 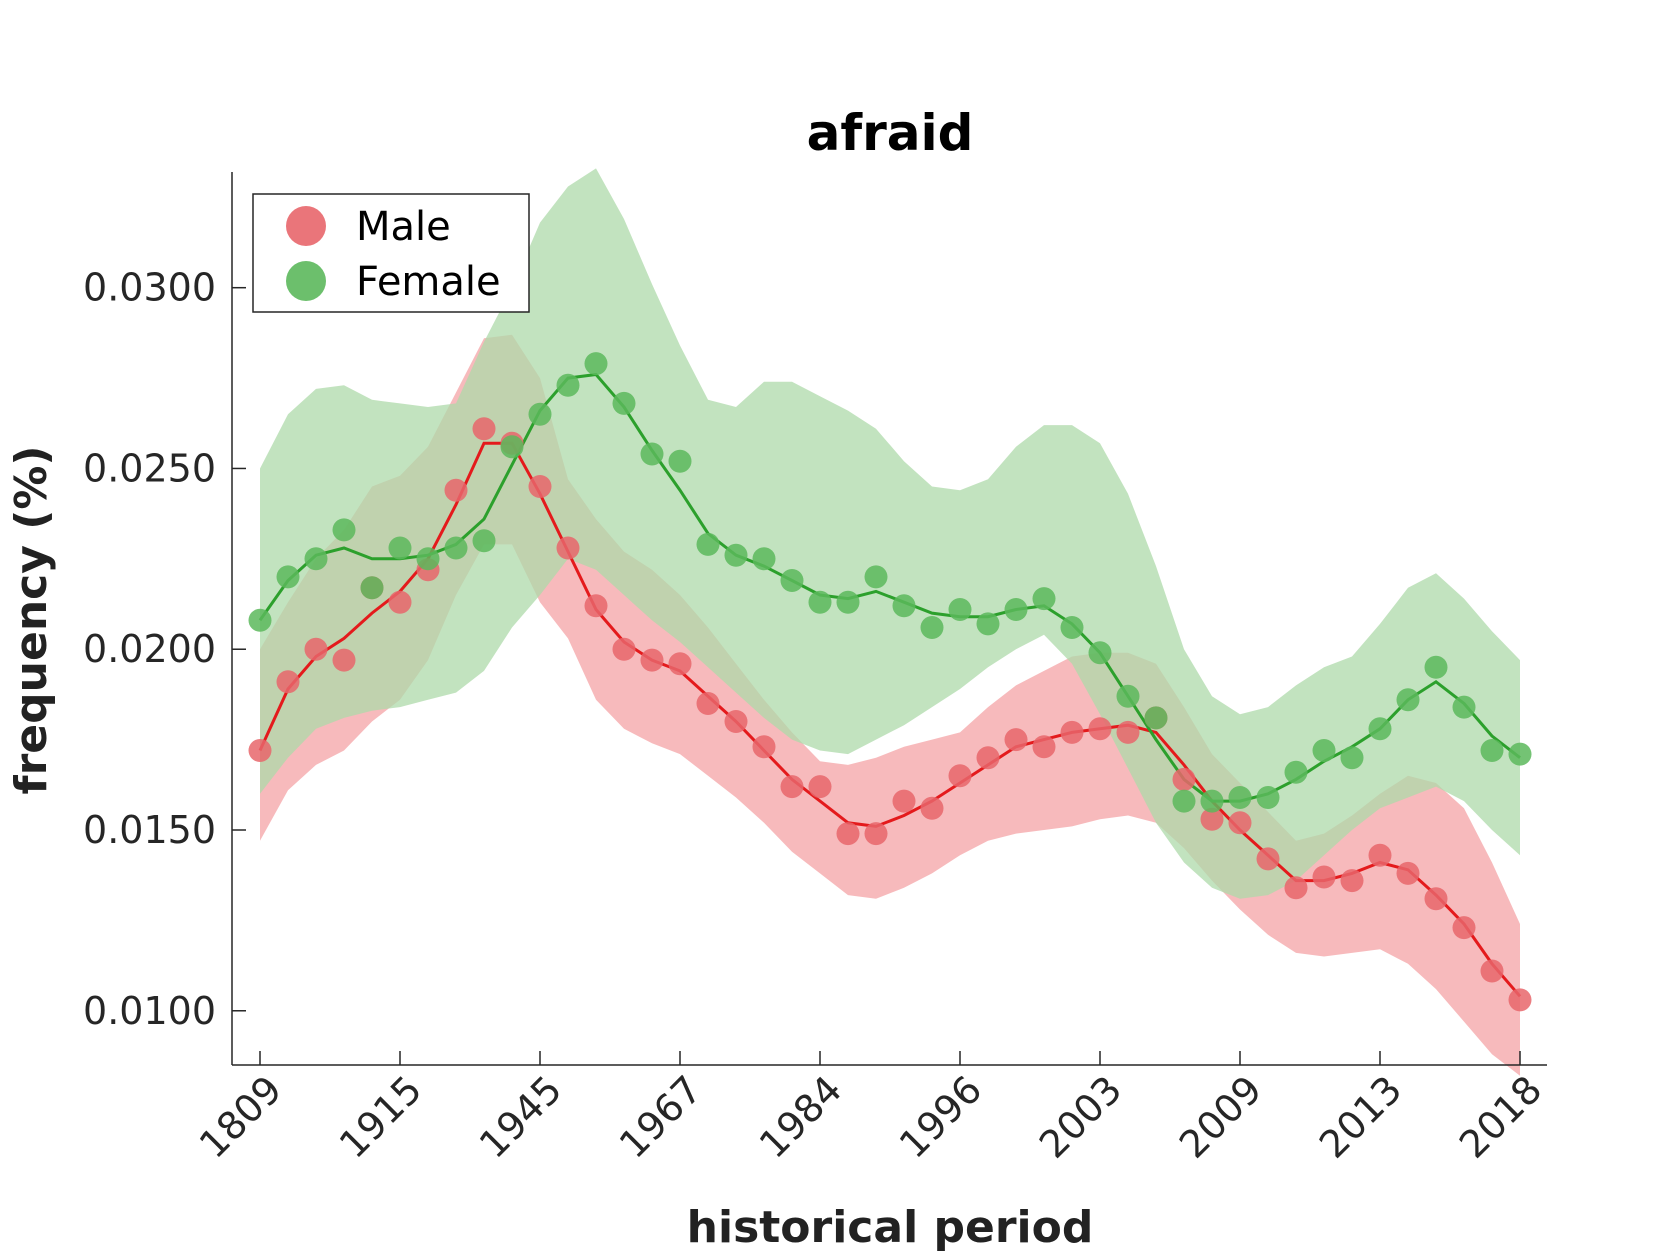 What do you see at coordinates (1221, 1117) in the screenshot?
I see `x-tick-label: 2009` at bounding box center [1221, 1117].